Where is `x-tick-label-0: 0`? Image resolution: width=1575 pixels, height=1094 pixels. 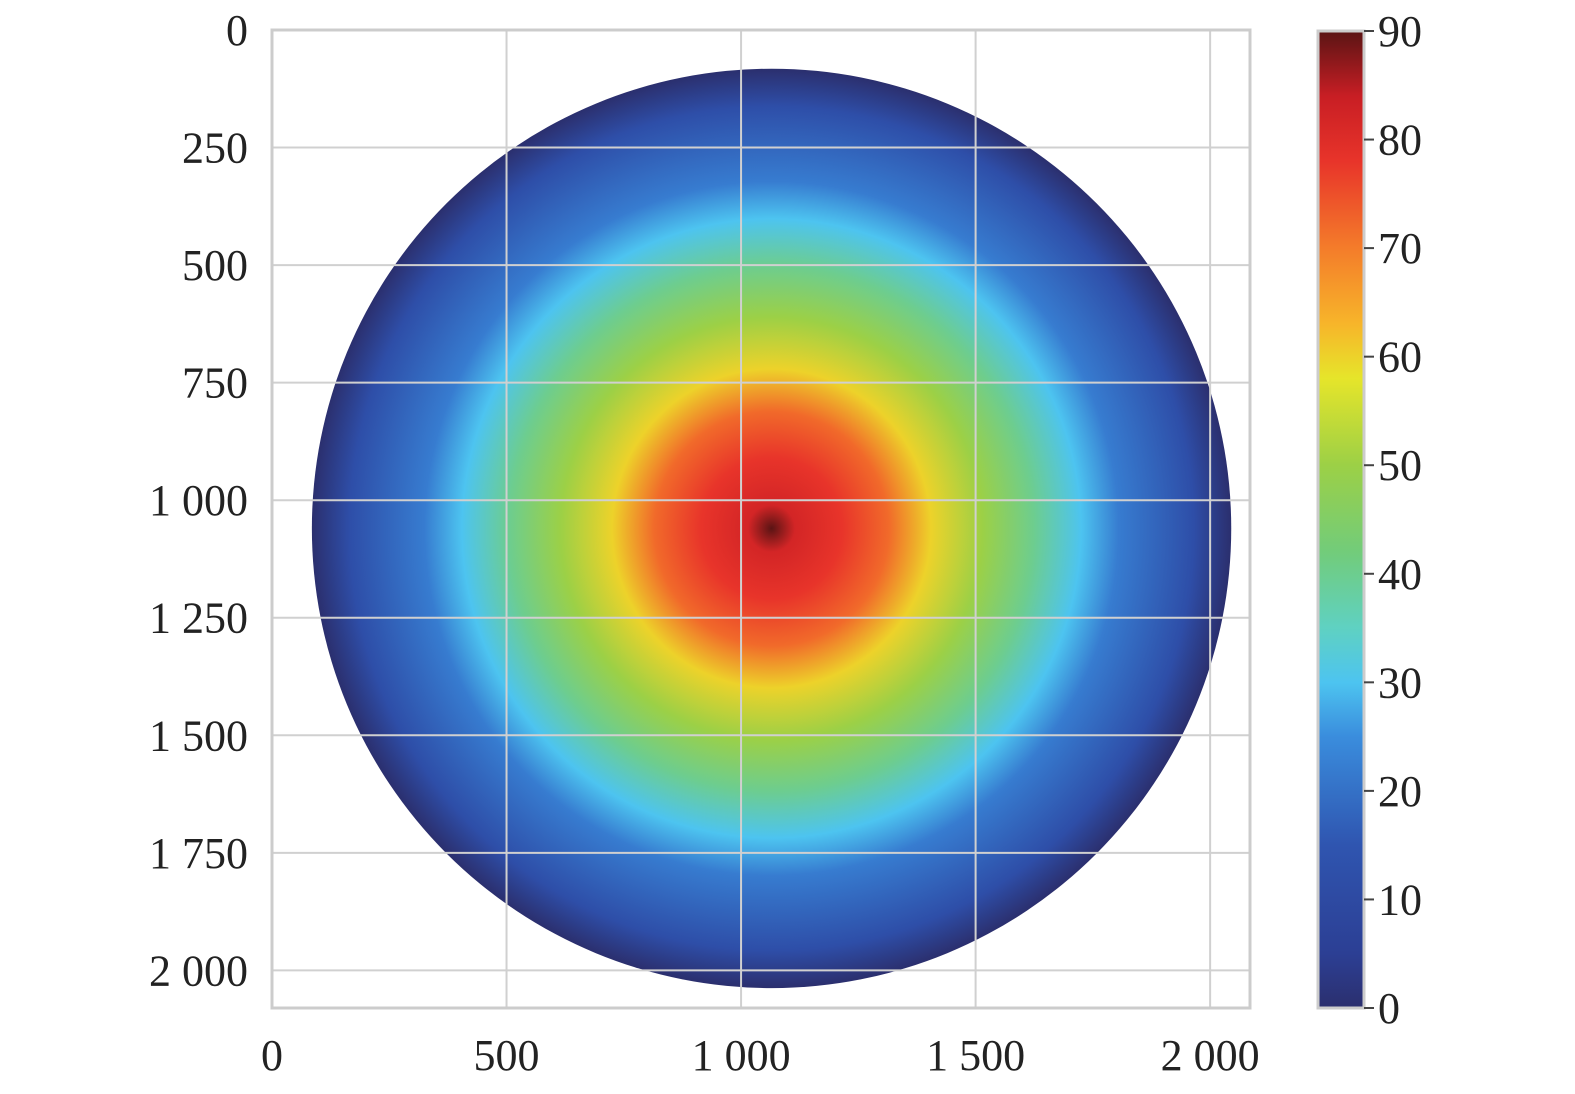 x-tick-label-0: 0 is located at coordinates (272, 1055).